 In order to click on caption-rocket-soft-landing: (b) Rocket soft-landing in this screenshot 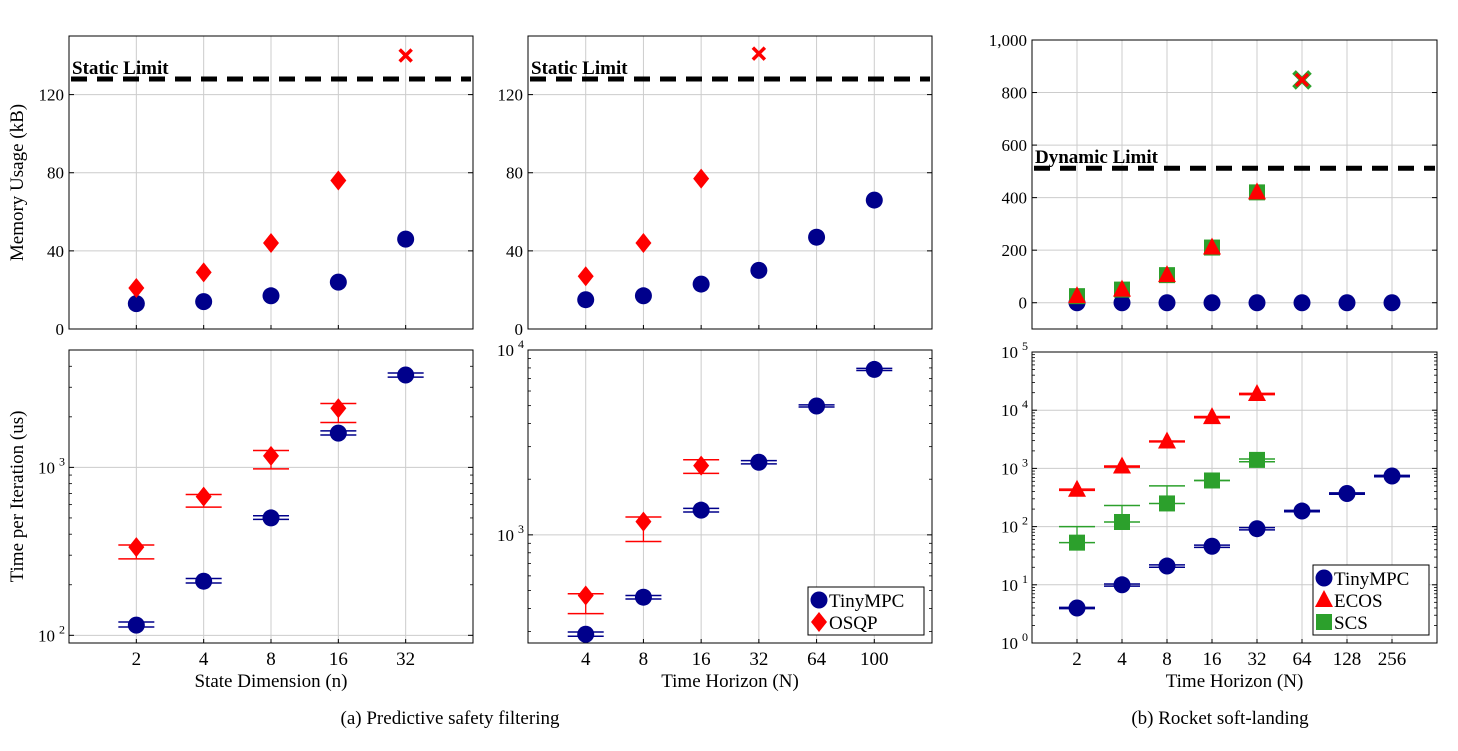, I will do `click(1220, 718)`.